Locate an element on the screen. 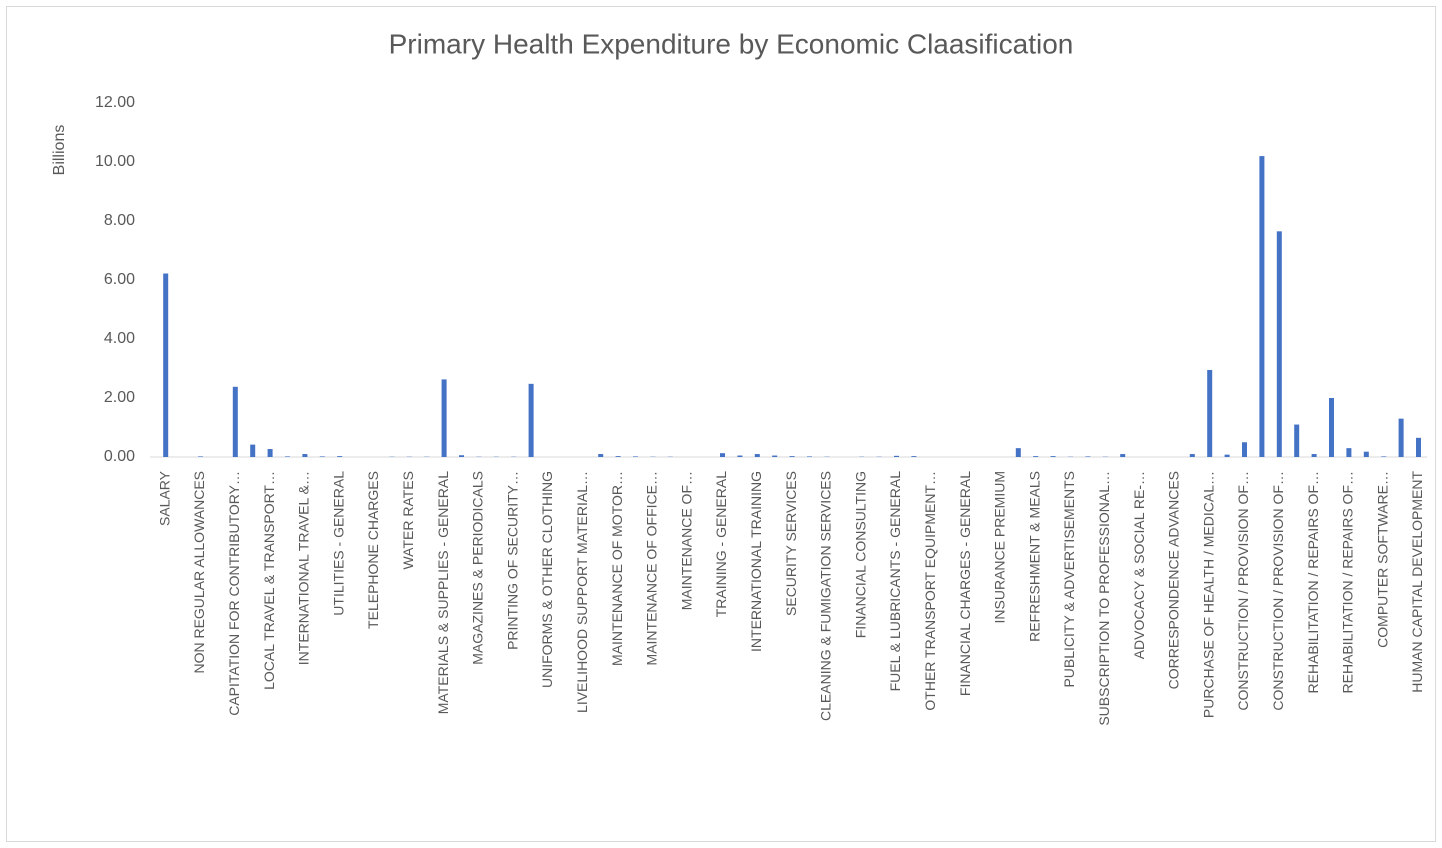  y-axis-label: Billions is located at coordinates (59, 150).